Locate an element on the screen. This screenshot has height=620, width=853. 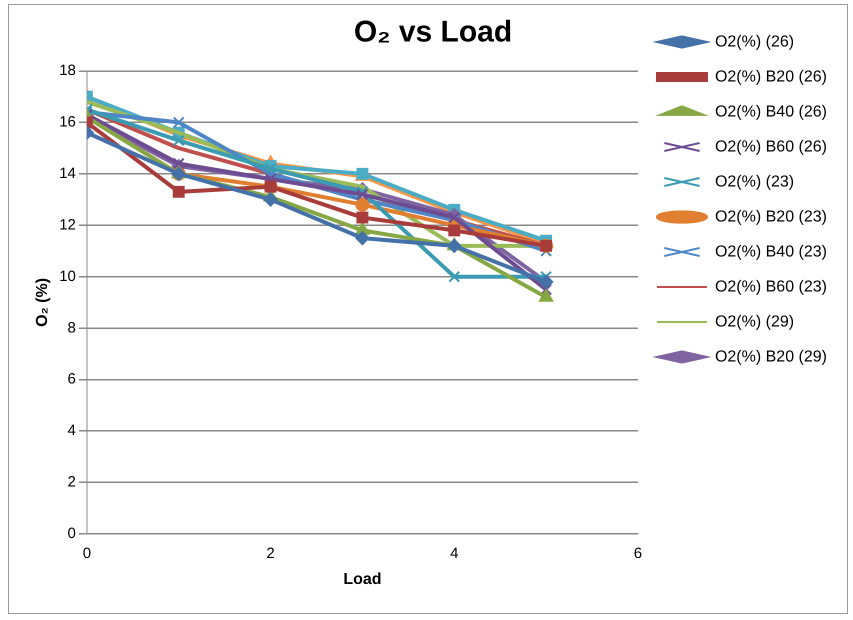
legend-label: O2(%) B60 (23) is located at coordinates (771, 287).